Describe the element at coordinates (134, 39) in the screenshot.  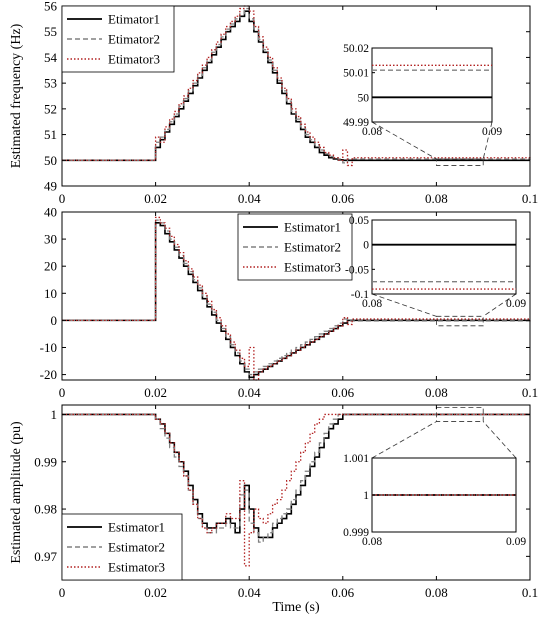
I see `legend-label: Etimator2` at that location.